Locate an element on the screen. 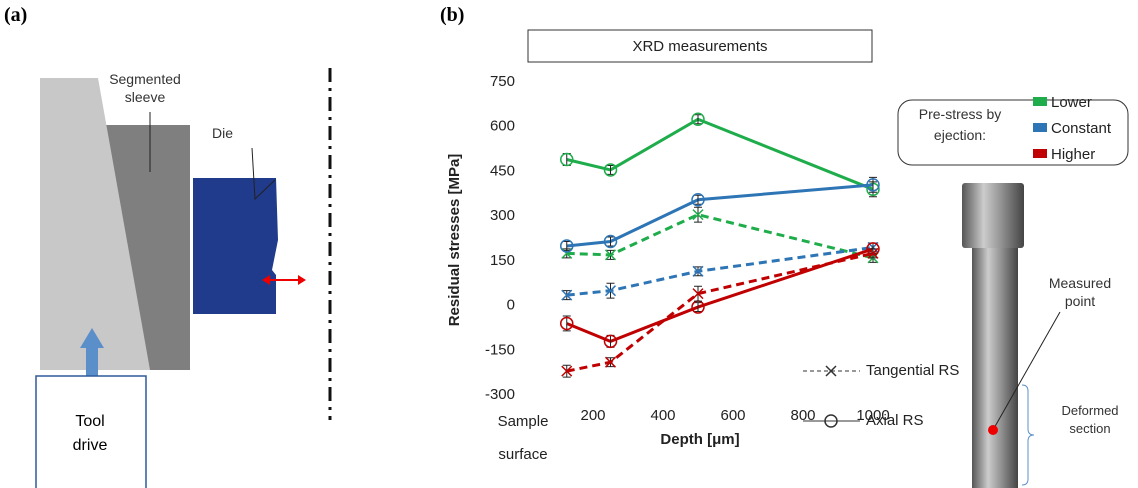 Image resolution: width=1138 pixels, height=488 pixels. y-tick-label: 600 is located at coordinates (502, 126).